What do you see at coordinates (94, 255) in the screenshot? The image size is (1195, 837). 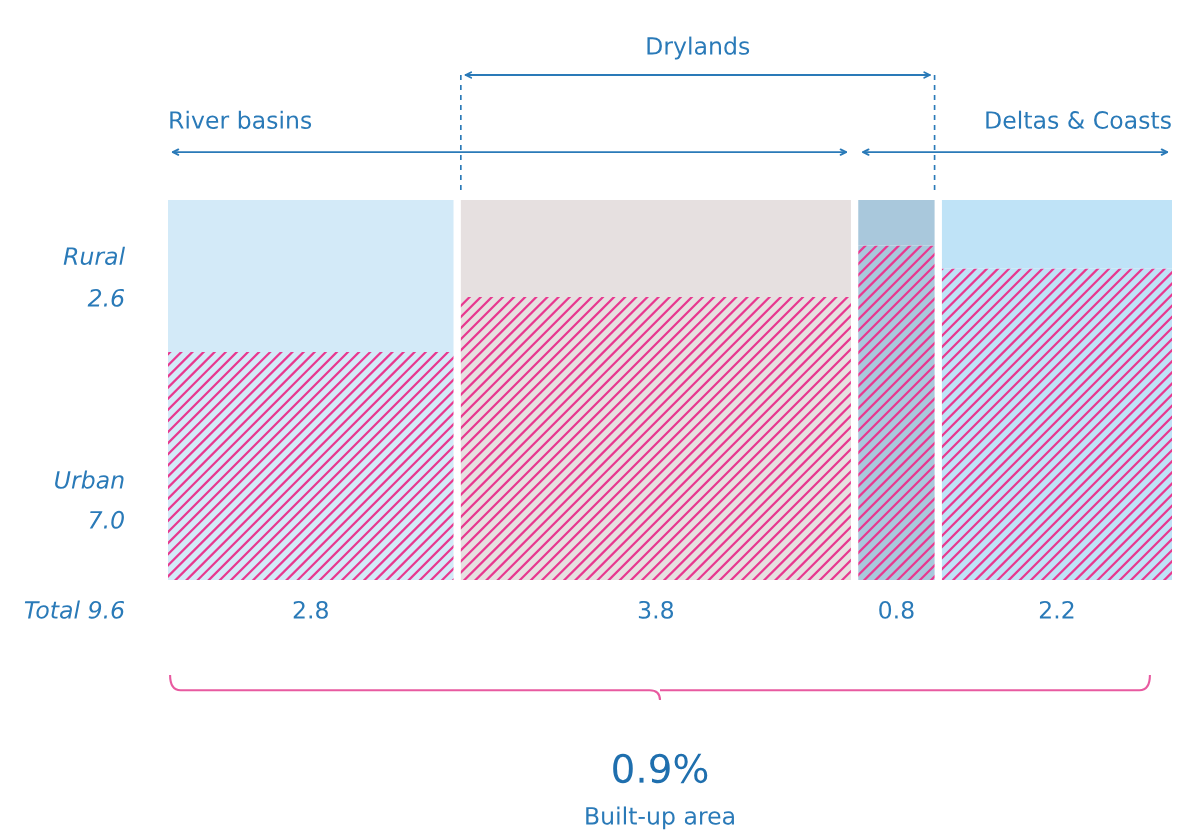 I see `series-label: Rural` at bounding box center [94, 255].